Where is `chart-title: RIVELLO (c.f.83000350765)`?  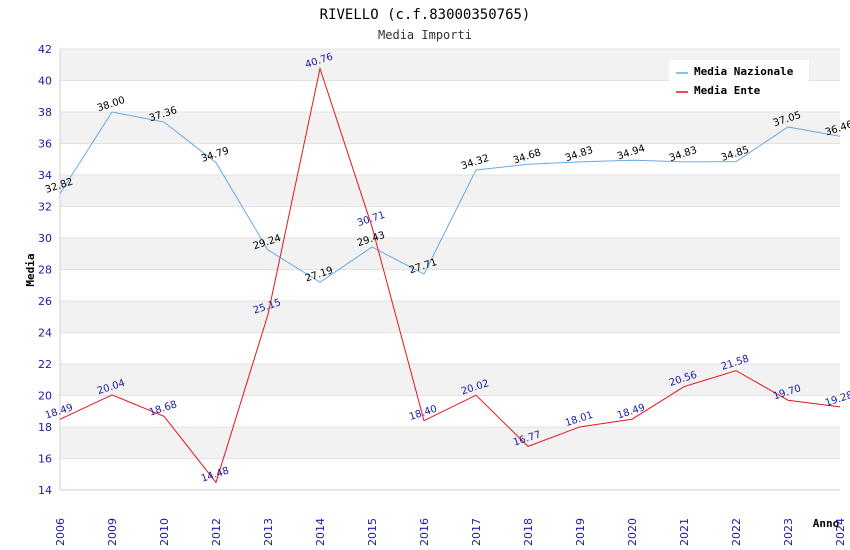 chart-title: RIVELLO (c.f.83000350765) is located at coordinates (425, 15).